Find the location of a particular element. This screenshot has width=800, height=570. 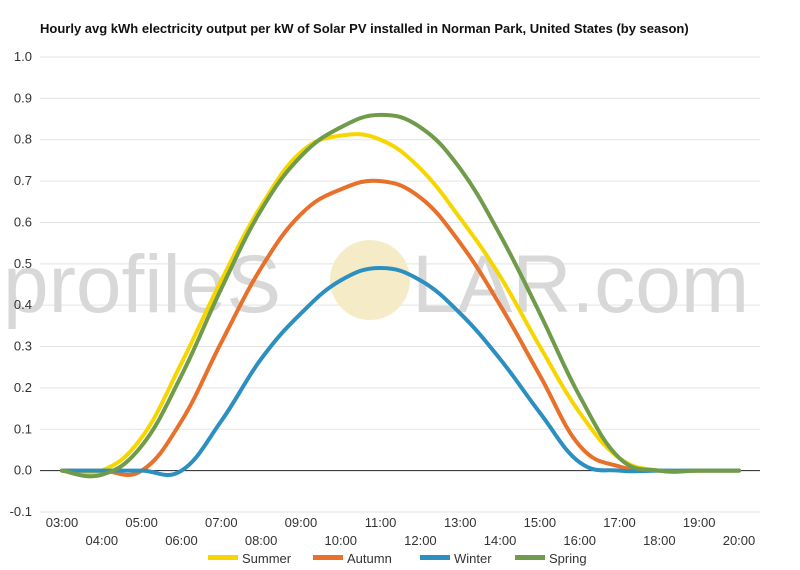

legend-swatch-winter is located at coordinates (435, 557).